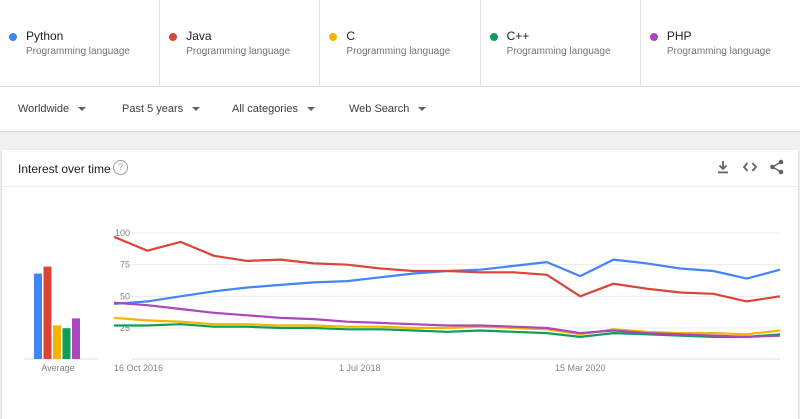  Describe the element at coordinates (580, 368) in the screenshot. I see `x-tick-label: 15 Mar 2020` at that location.